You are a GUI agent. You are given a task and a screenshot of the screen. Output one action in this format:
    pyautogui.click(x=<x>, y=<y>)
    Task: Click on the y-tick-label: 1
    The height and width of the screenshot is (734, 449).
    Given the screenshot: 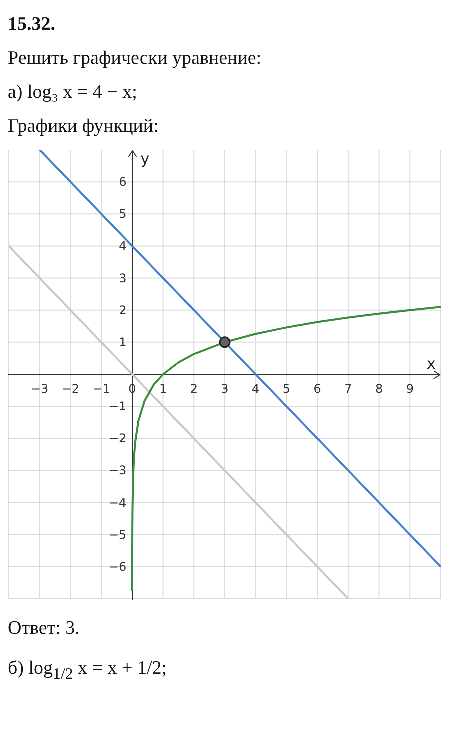 What is the action you would take?
    pyautogui.click(x=123, y=342)
    